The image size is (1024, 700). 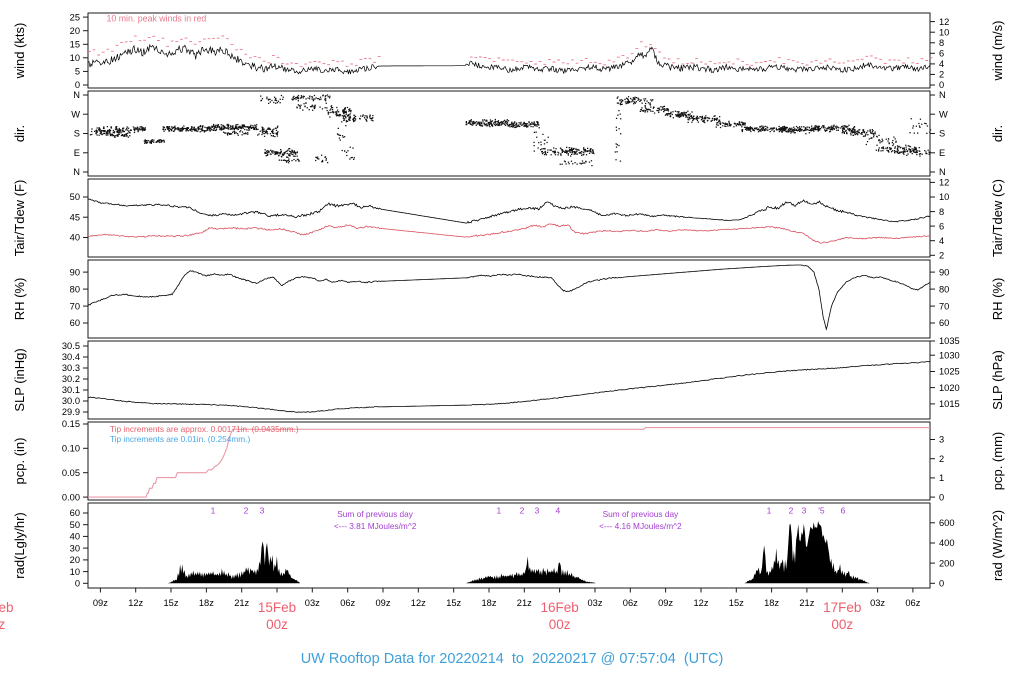 What do you see at coordinates (157, 19) in the screenshot?
I see `panel-wind-annotation: 10 min. peak winds in red` at bounding box center [157, 19].